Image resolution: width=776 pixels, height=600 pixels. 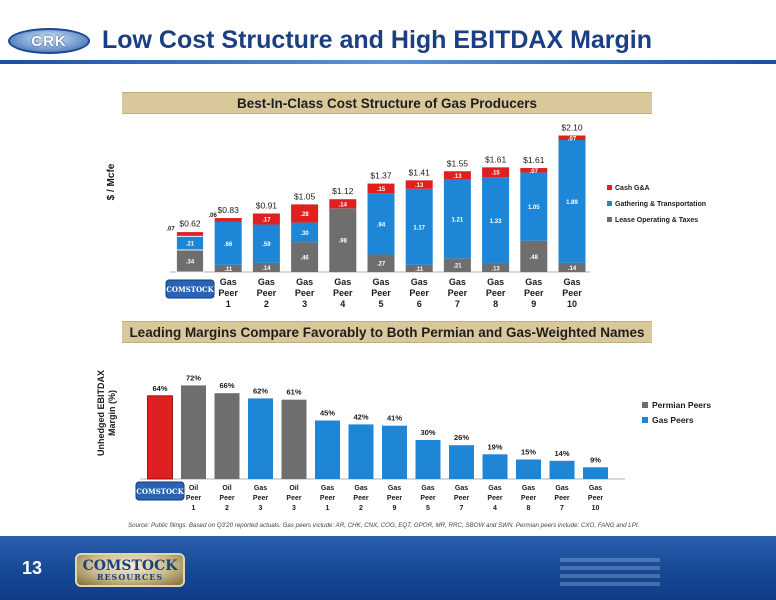 I want to click on total-label: $1.12, so click(x=343, y=191).